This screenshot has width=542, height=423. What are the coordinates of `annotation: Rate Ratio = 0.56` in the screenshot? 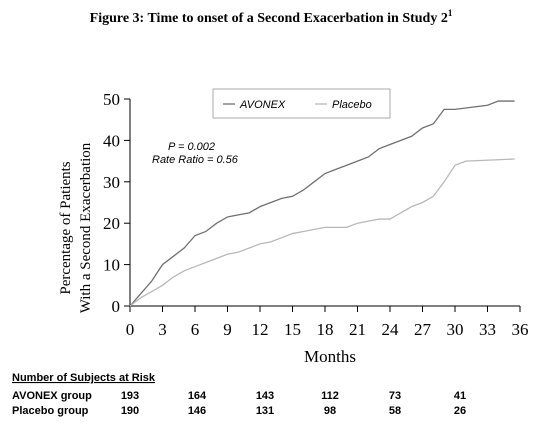 It's located at (195, 160).